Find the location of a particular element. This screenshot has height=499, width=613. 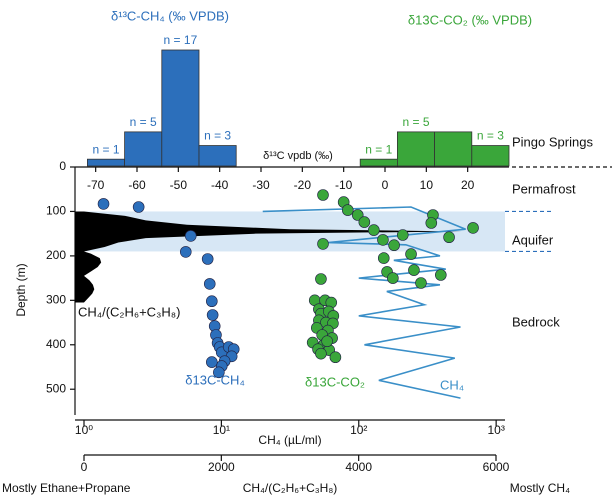

x-tick-label: -10 is located at coordinates (344, 185).